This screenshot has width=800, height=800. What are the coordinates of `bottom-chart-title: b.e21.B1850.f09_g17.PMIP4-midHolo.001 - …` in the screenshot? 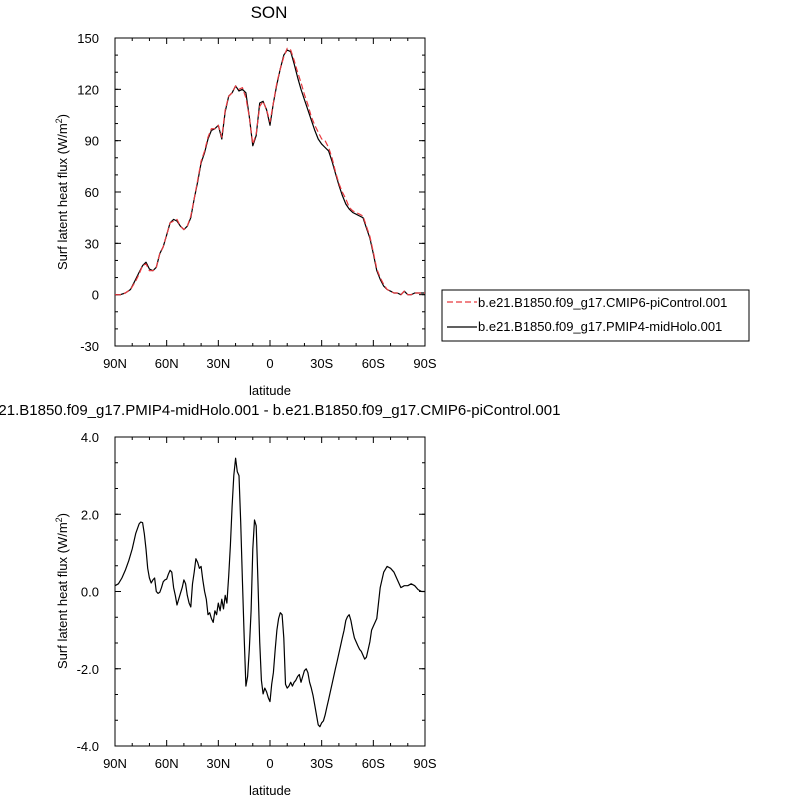 It's located at (280, 410).